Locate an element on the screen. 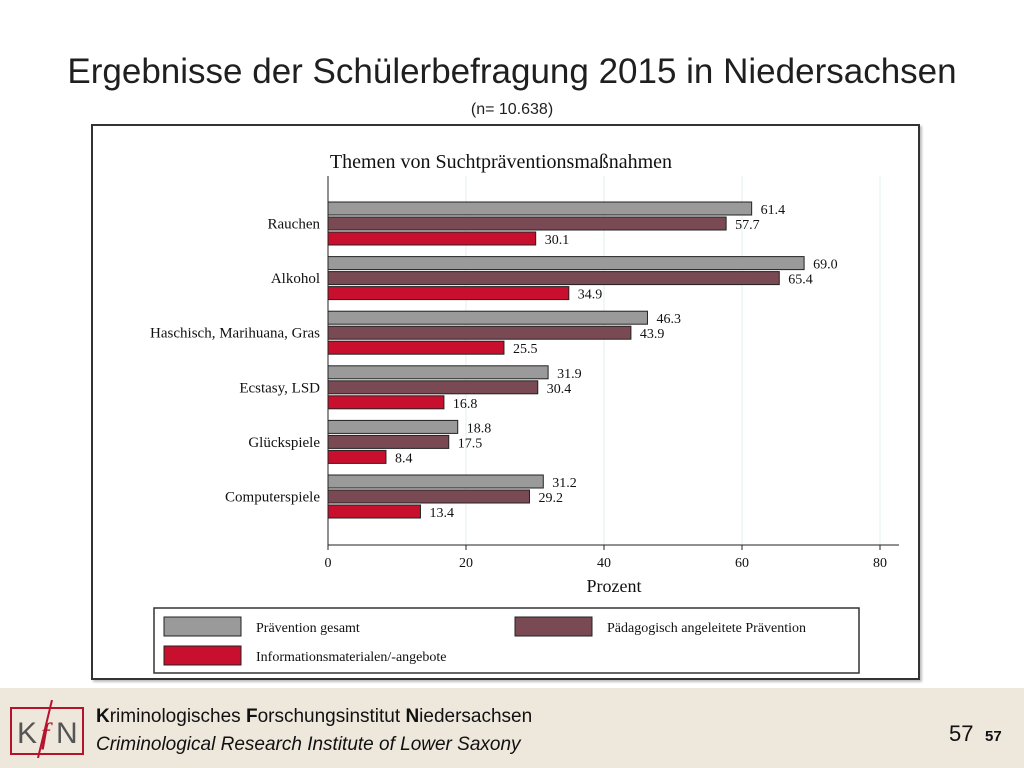  institute-name-part-3-rest: iedersachsen is located at coordinates (476, 716).